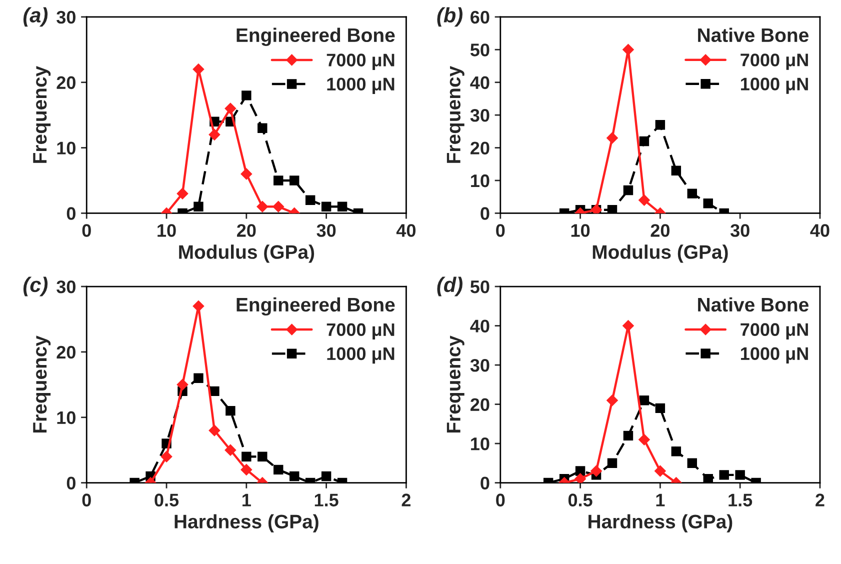 The image size is (841, 564). I want to click on text: (b), so click(449, 17).